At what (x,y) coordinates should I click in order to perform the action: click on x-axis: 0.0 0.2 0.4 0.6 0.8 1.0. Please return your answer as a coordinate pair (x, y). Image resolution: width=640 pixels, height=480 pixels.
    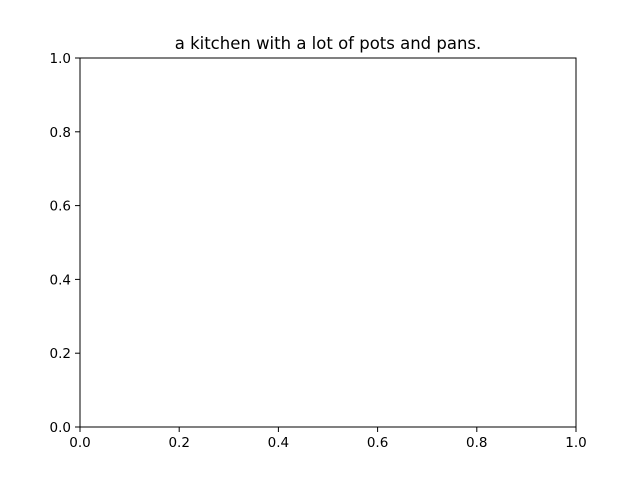
    Looking at the image, I should click on (328, 439).